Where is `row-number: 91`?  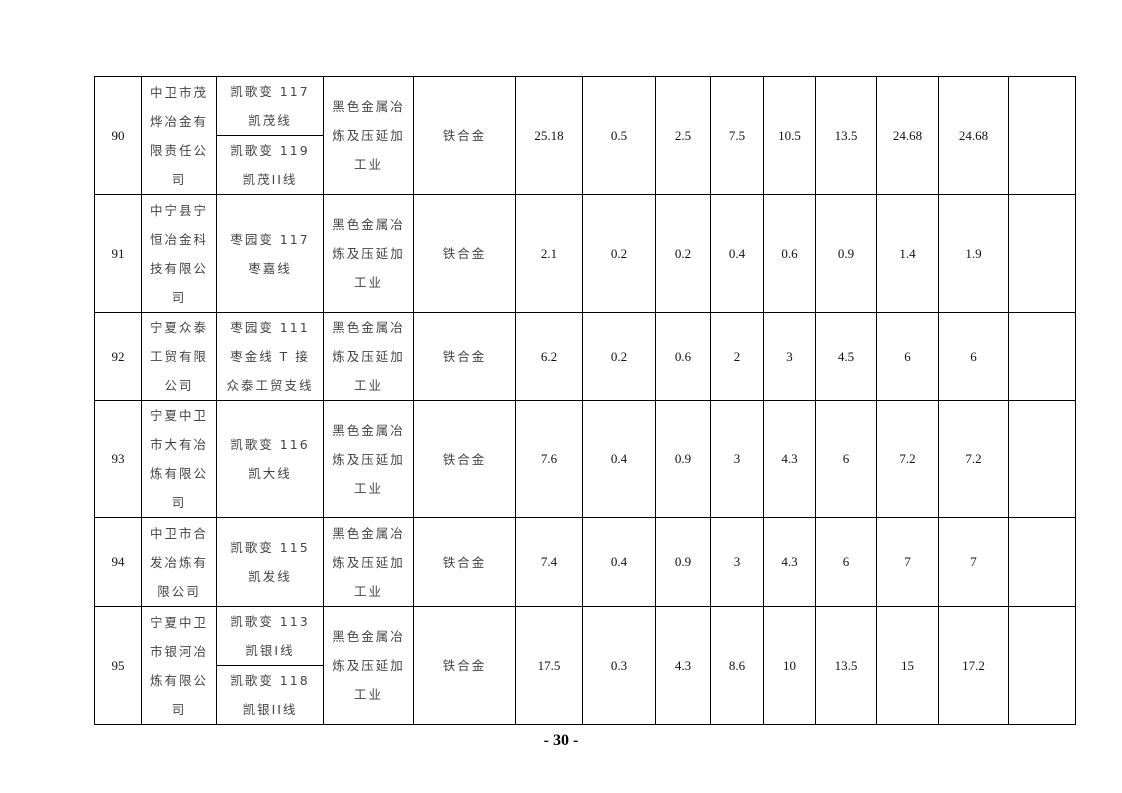
row-number: 91 is located at coordinates (118, 253).